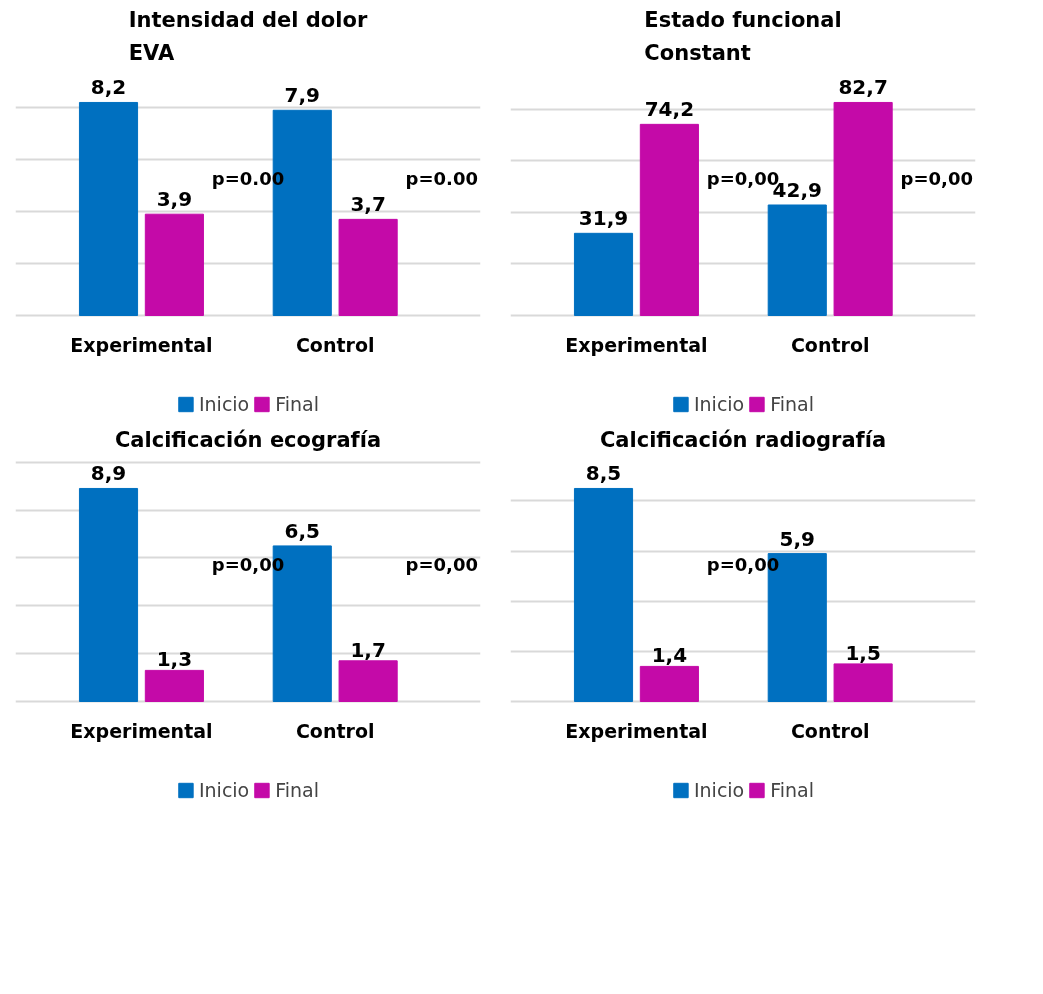 This screenshot has height=994, width=1043. Describe the element at coordinates (174, 659) in the screenshot. I see `data-label: 1,3` at that location.